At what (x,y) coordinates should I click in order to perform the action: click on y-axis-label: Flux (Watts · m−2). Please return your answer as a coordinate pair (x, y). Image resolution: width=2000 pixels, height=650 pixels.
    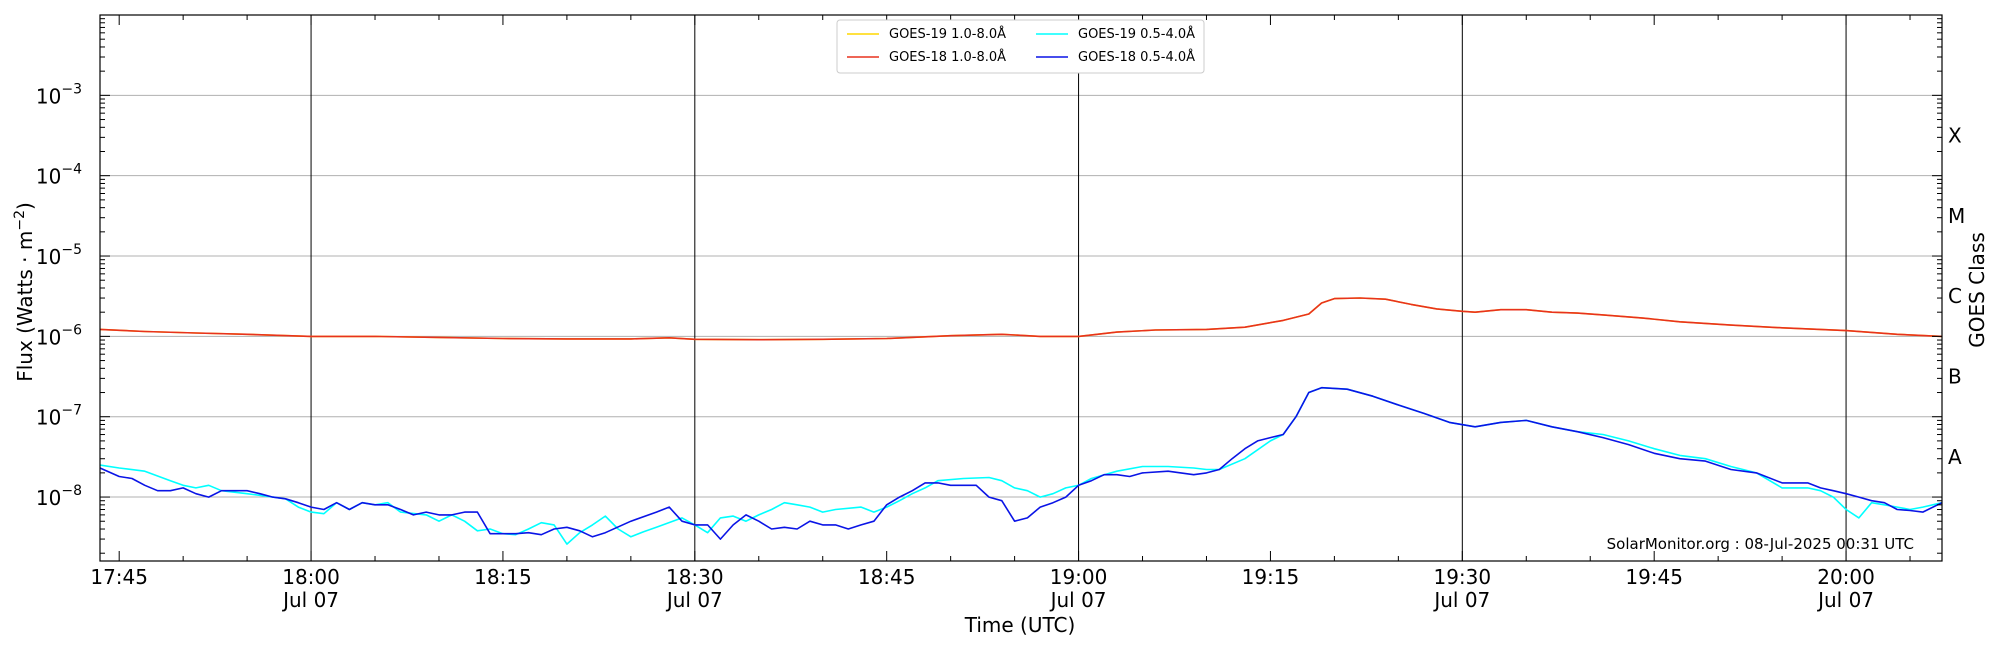
    Looking at the image, I should click on (24, 292).